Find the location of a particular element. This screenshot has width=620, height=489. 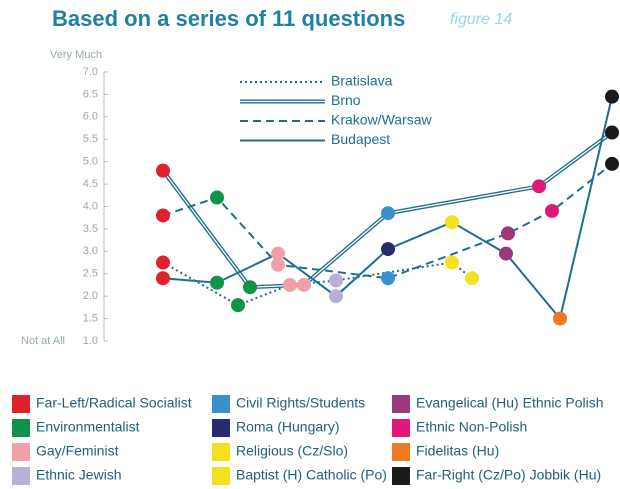

y-tick-label: 5.5 is located at coordinates (90, 139).